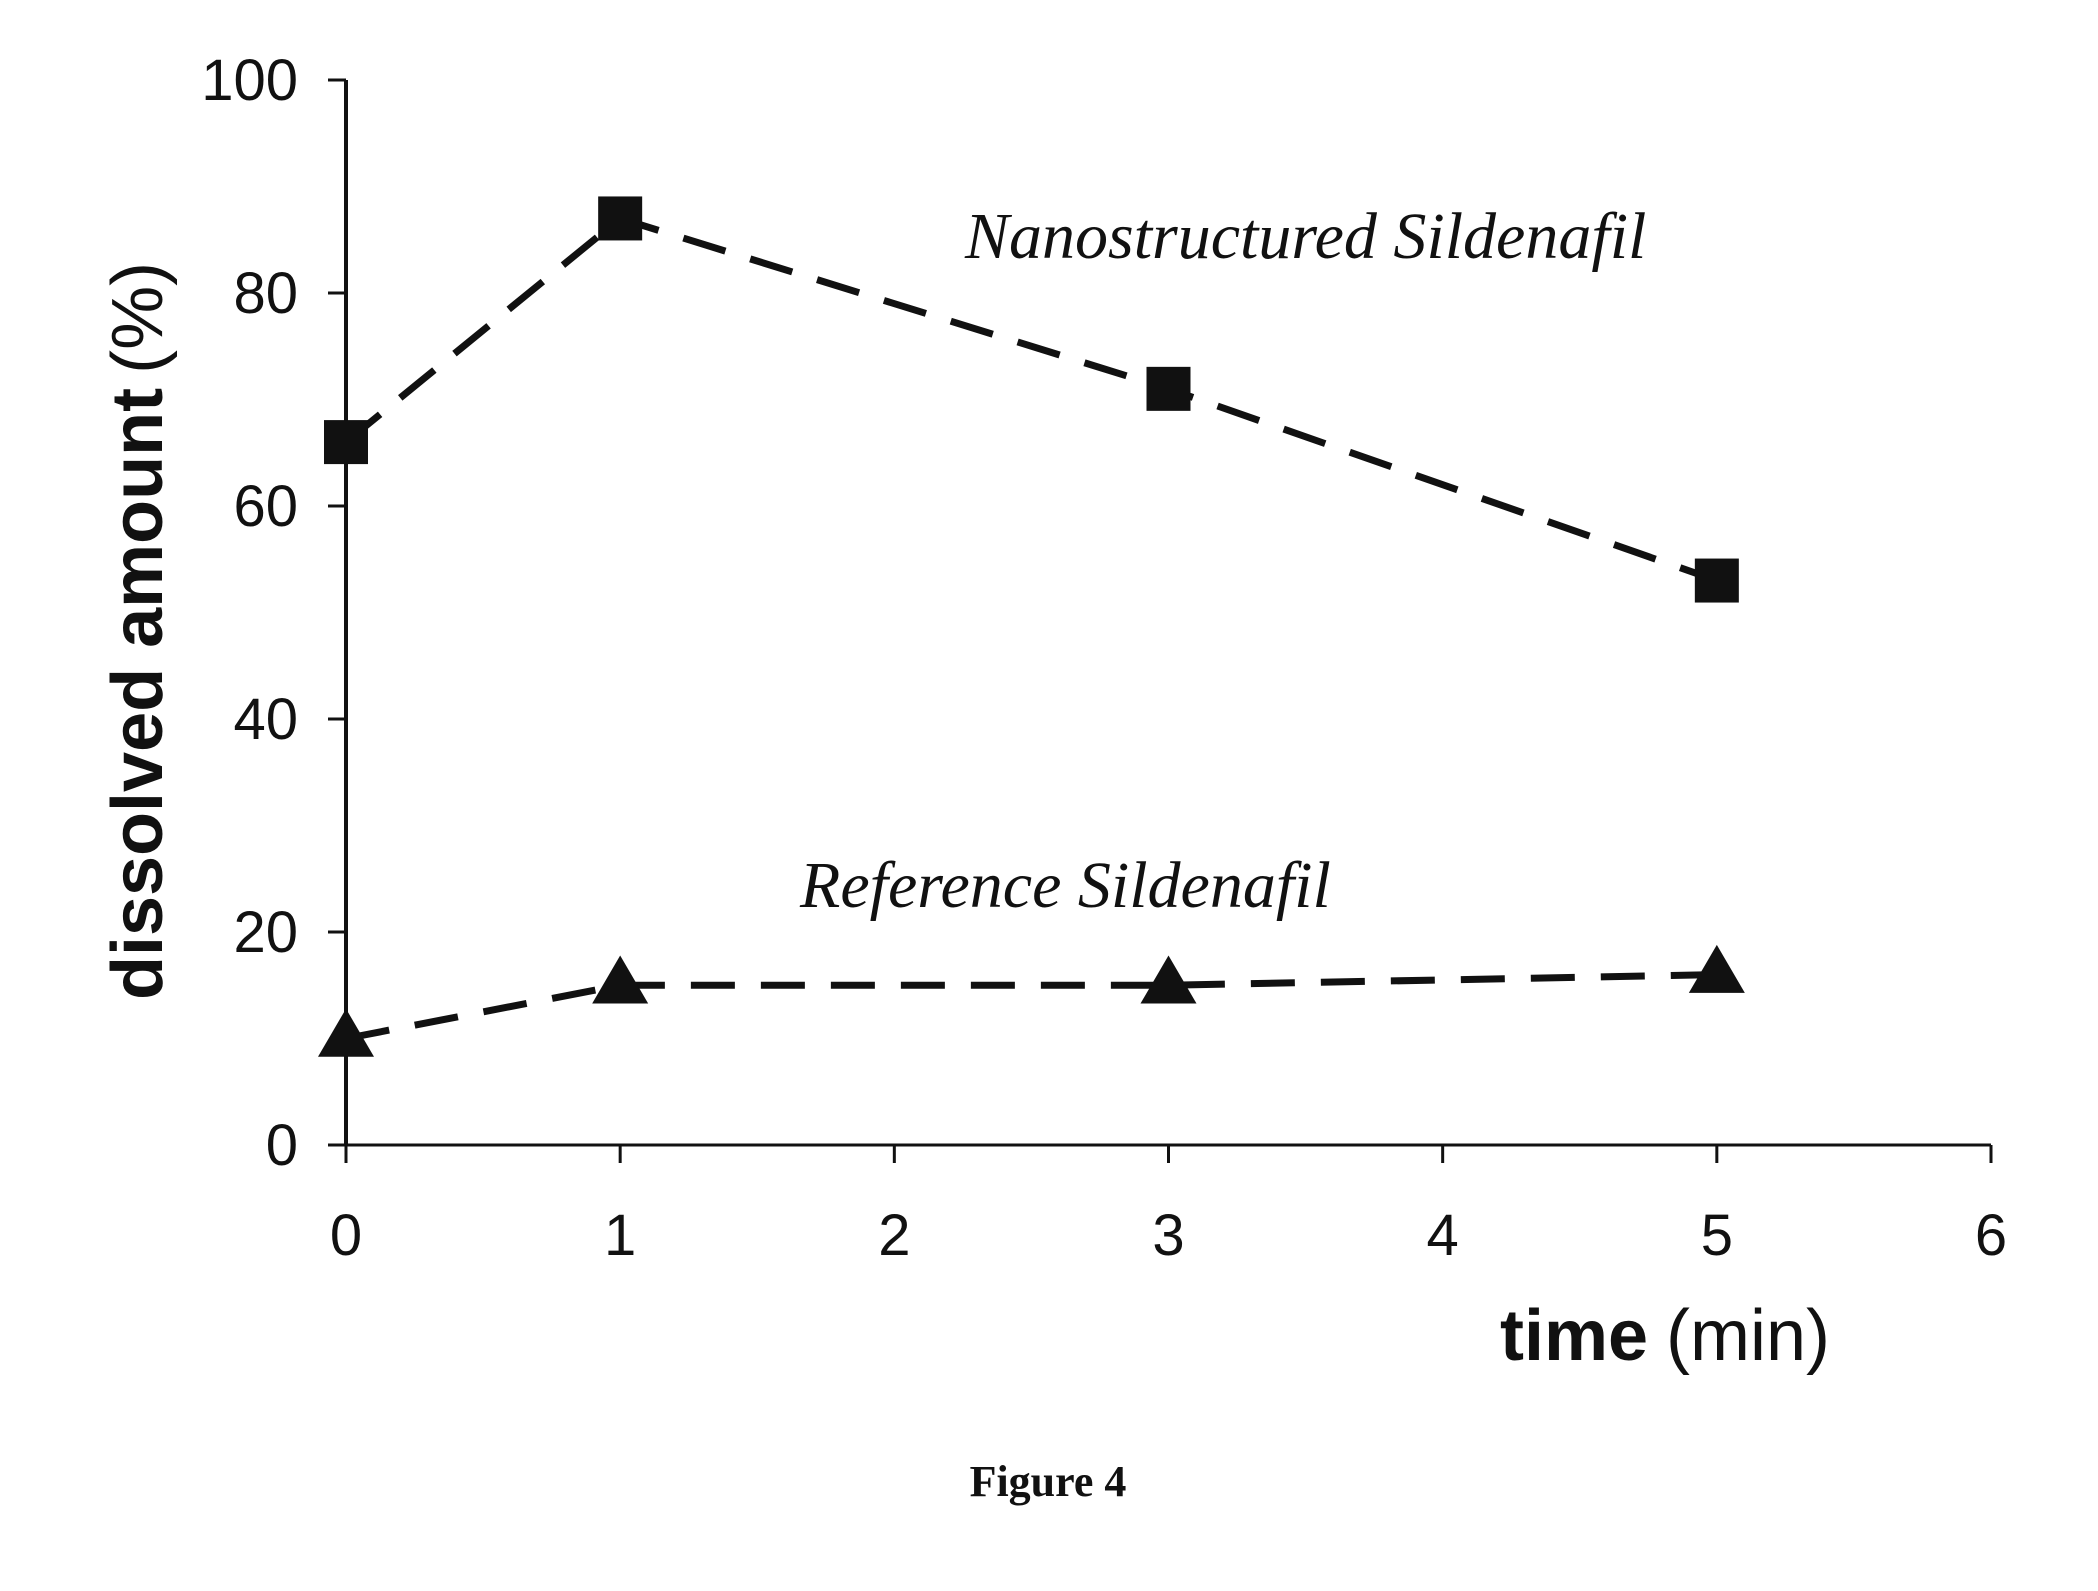 Image resolution: width=2098 pixels, height=1591 pixels. I want to click on y-tick-label: 100, so click(249, 80).